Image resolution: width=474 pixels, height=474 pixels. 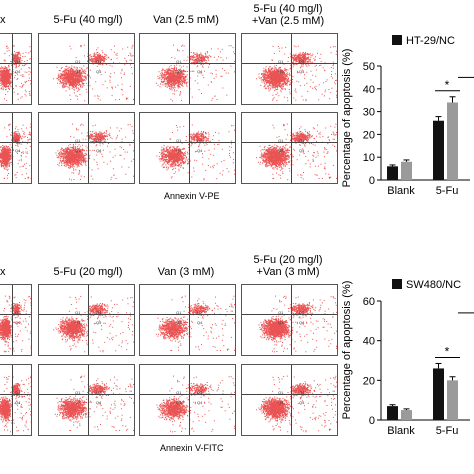 What do you see at coordinates (369, 302) in the screenshot?
I see `y-tick-label: 60` at bounding box center [369, 302].